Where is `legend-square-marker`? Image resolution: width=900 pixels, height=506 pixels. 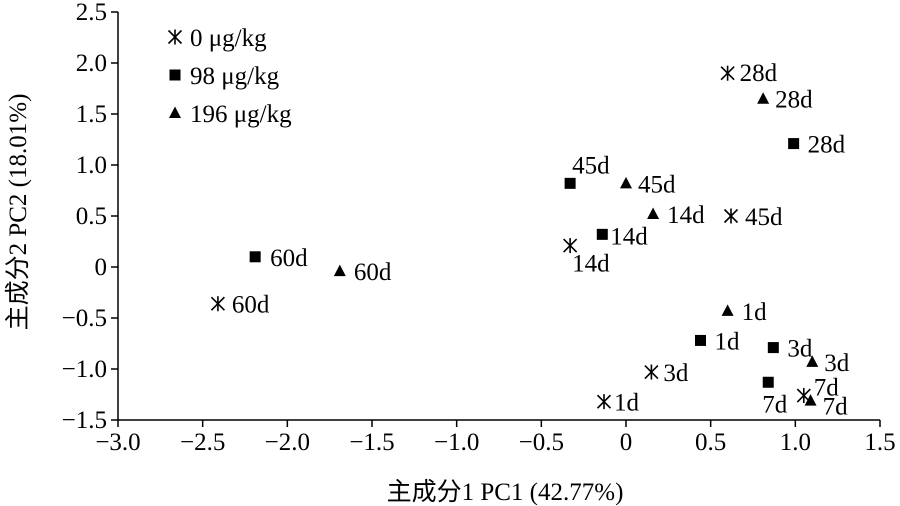 legend-square-marker is located at coordinates (175, 75).